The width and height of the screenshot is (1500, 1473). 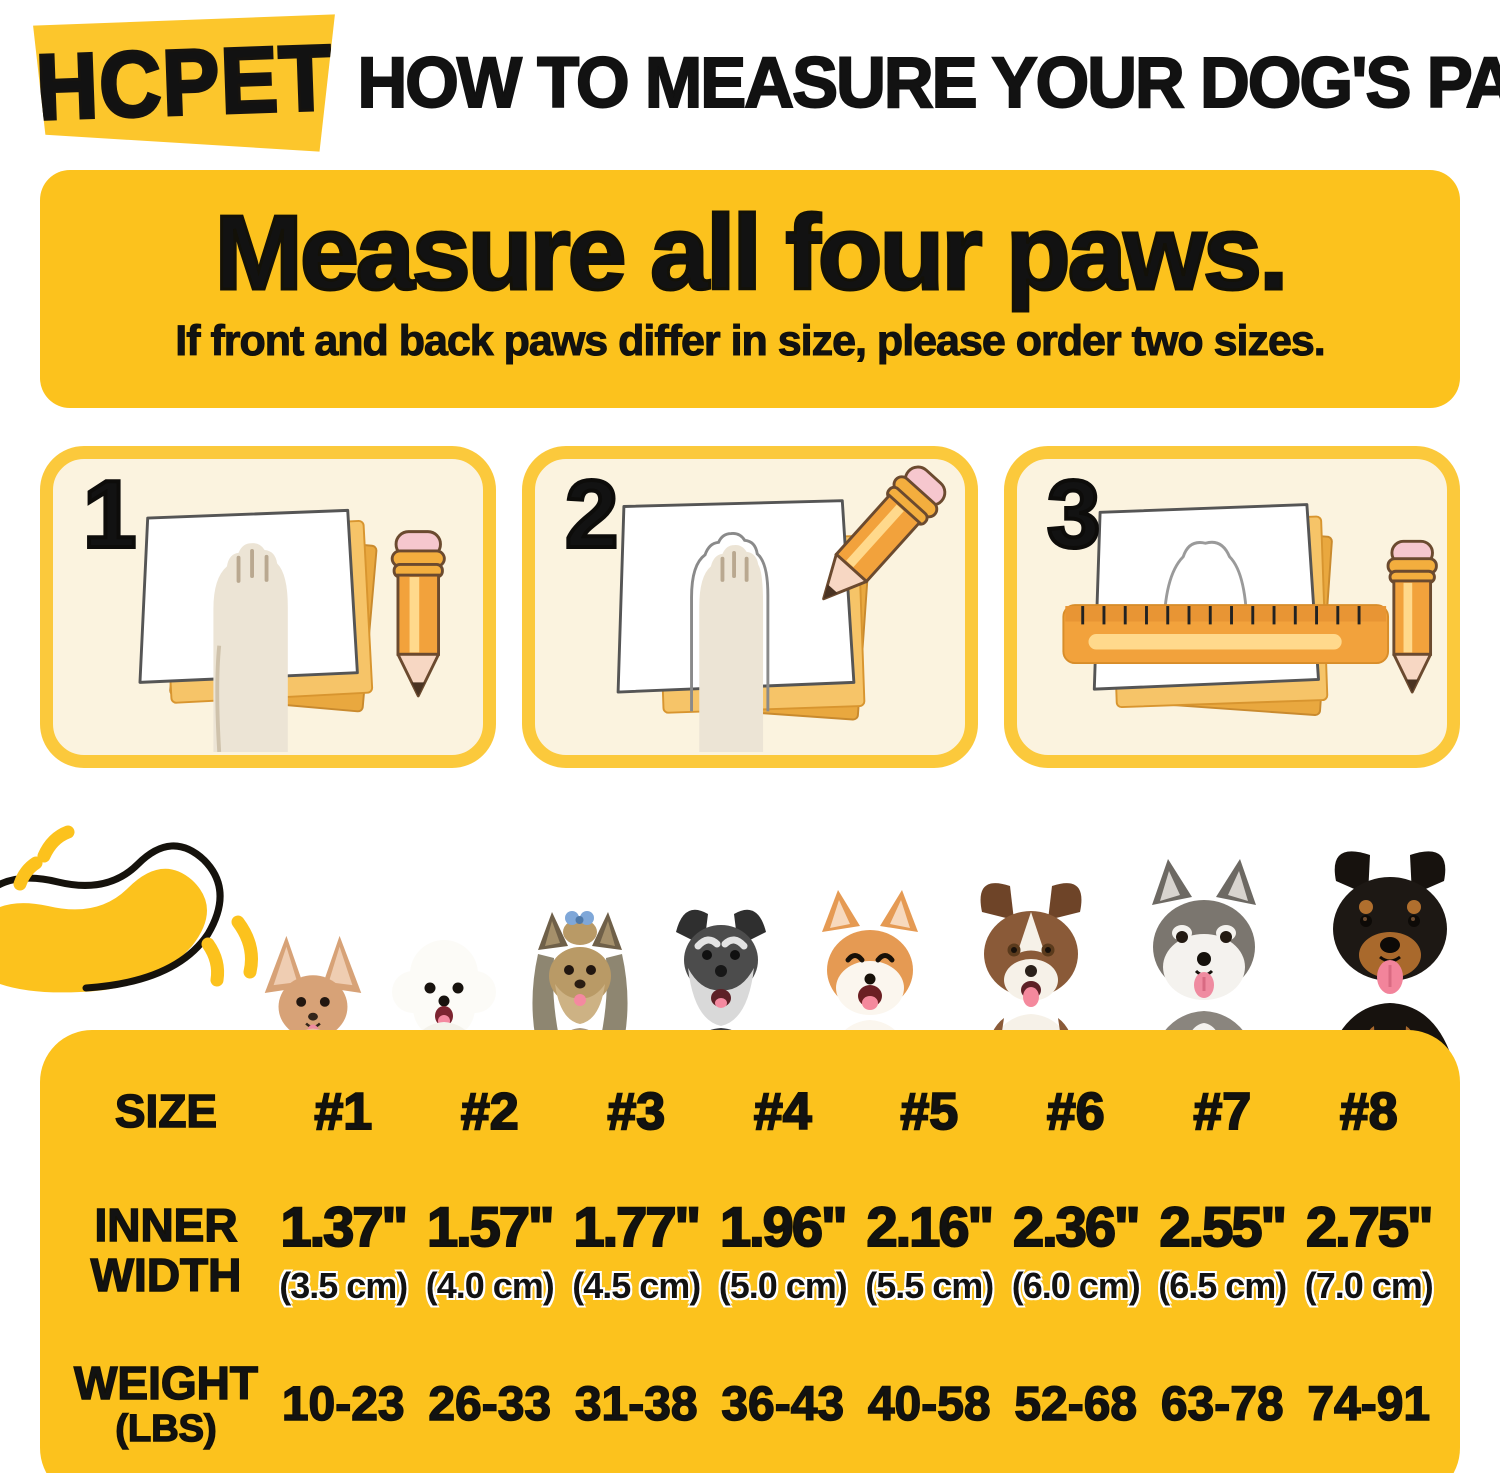 What do you see at coordinates (1204, 958) in the screenshot?
I see `dog-alaskan-malamute` at bounding box center [1204, 958].